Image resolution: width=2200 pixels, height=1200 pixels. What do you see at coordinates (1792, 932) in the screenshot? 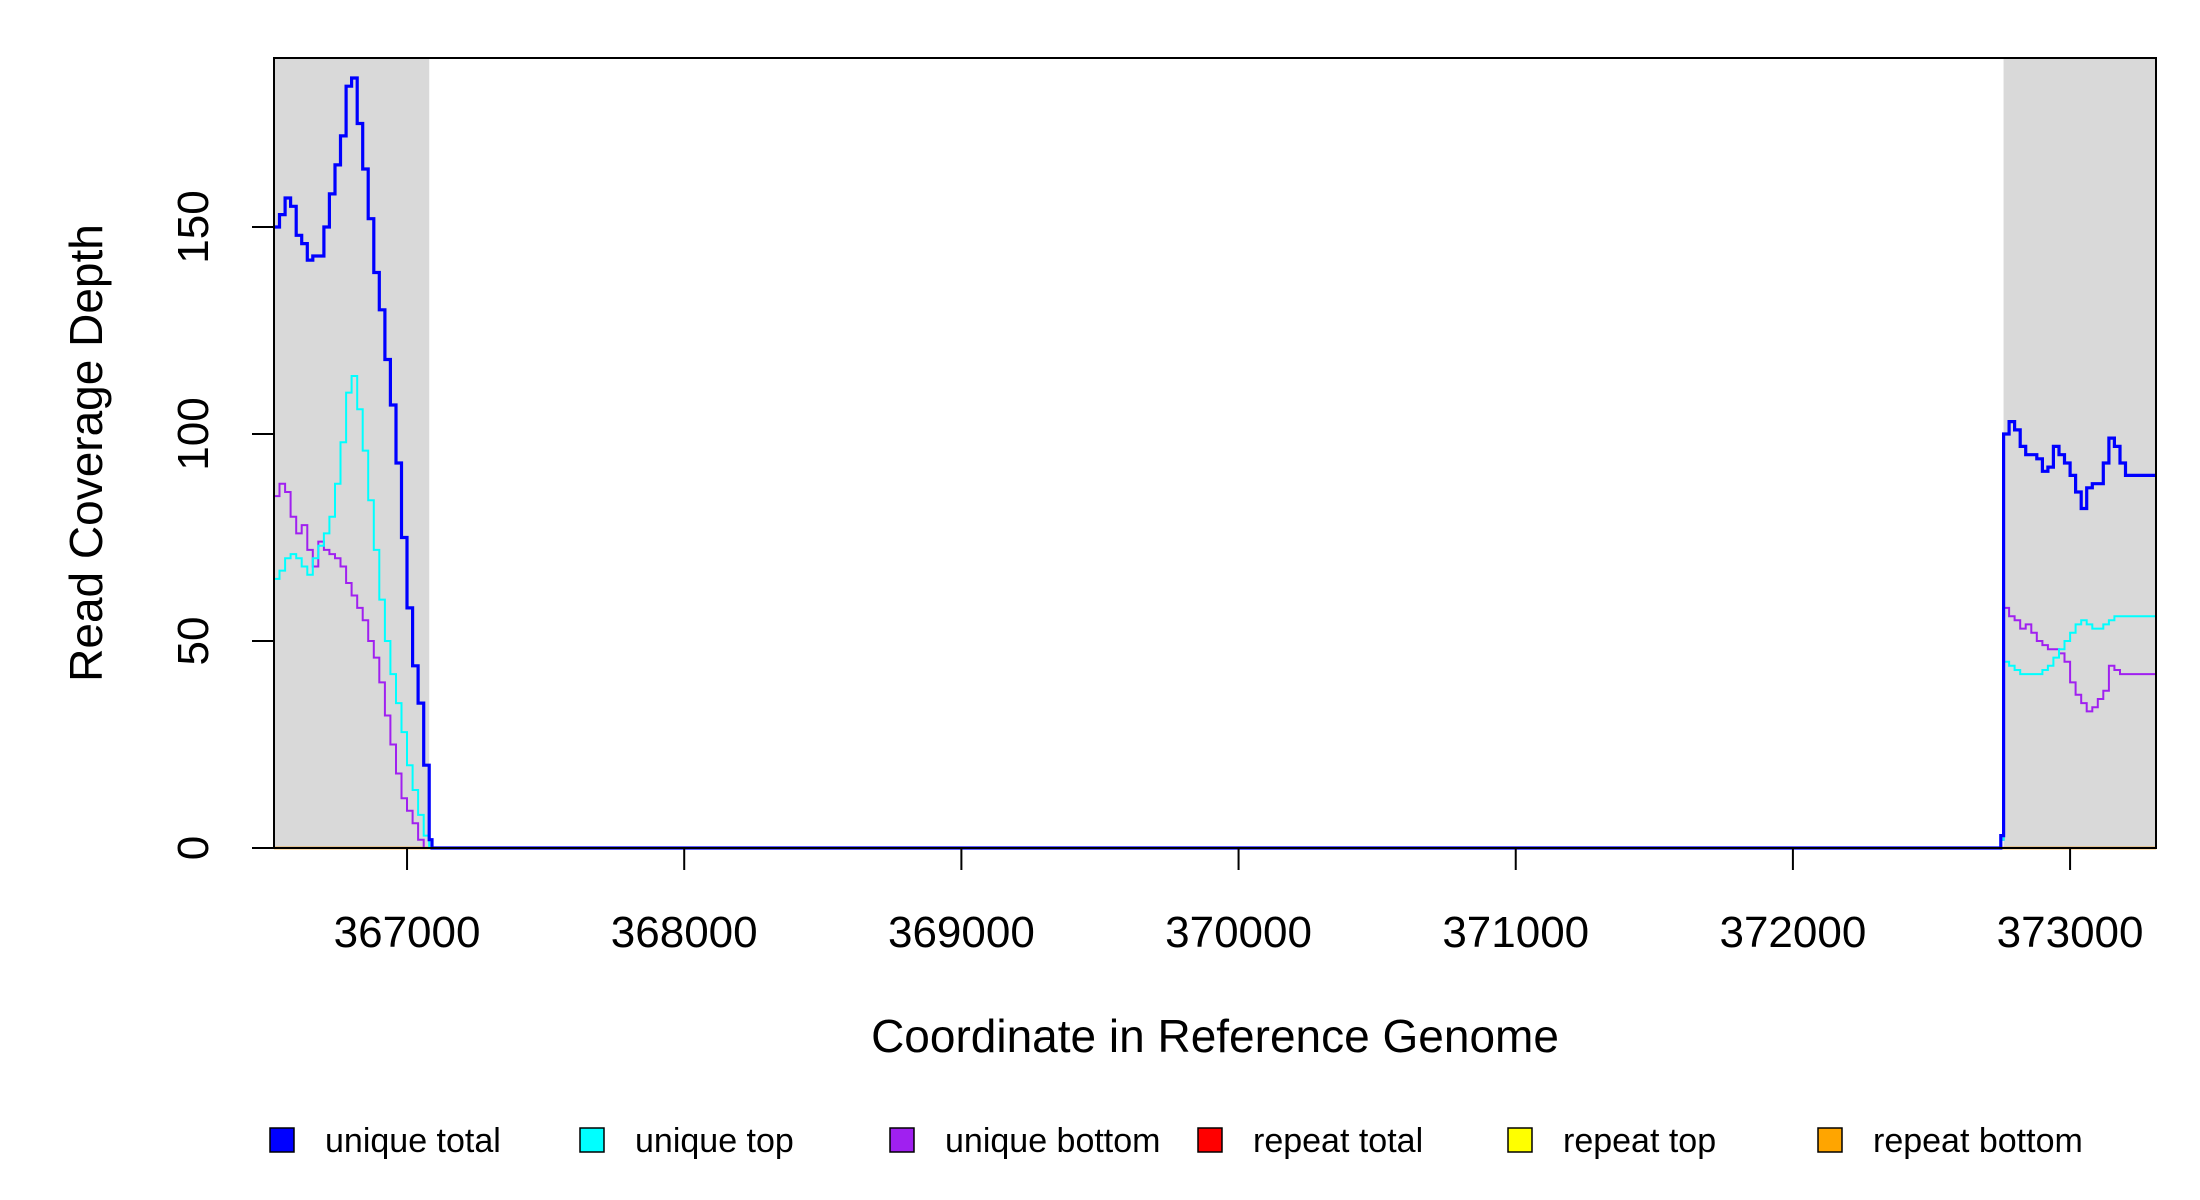
I see `x-tick-label: 372000` at bounding box center [1792, 932].